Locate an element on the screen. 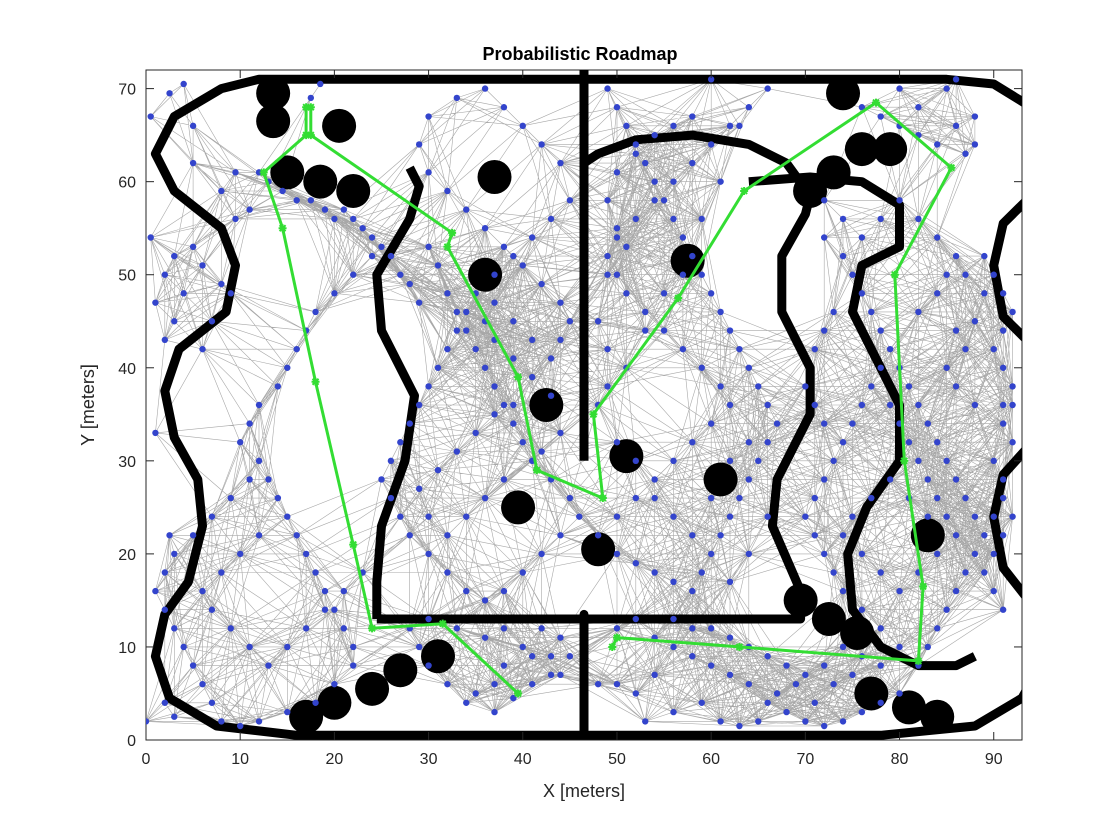 Image resolution: width=1120 pixels, height=840 pixels. x-tick-label: 10 is located at coordinates (240, 759).